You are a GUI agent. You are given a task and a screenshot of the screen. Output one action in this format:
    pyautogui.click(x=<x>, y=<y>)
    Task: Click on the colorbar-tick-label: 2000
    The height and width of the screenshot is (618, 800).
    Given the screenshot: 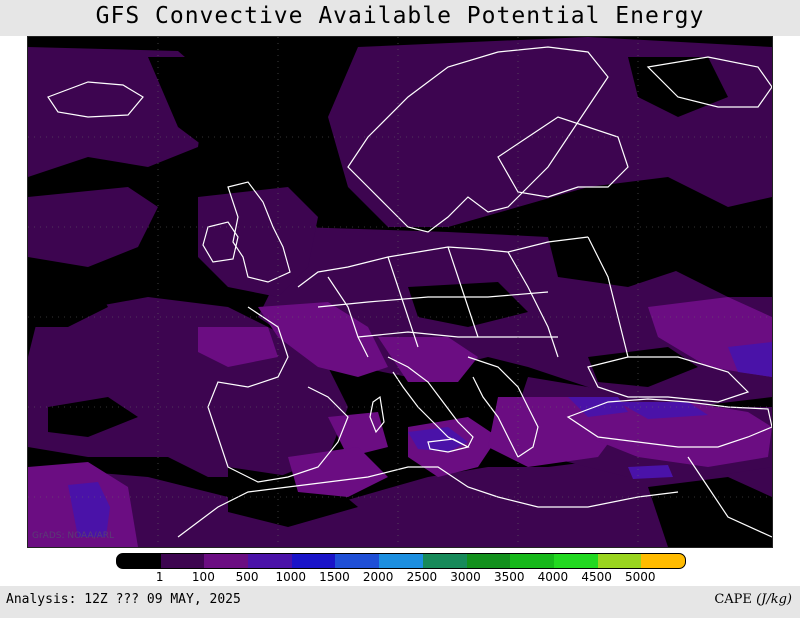 What is the action you would take?
    pyautogui.click(x=378, y=577)
    